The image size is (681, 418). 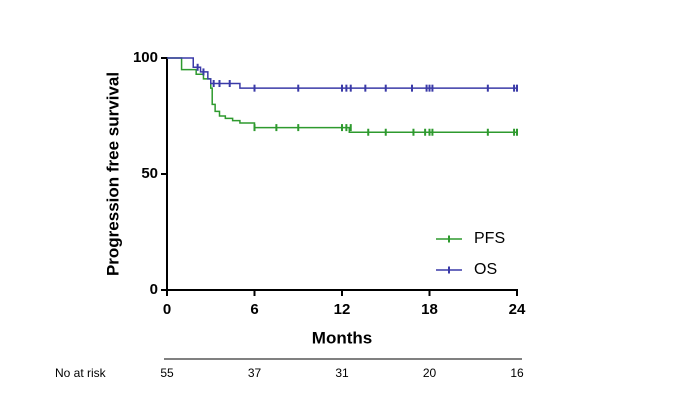 I want to click on y-tick-label: 50, so click(x=149, y=173).